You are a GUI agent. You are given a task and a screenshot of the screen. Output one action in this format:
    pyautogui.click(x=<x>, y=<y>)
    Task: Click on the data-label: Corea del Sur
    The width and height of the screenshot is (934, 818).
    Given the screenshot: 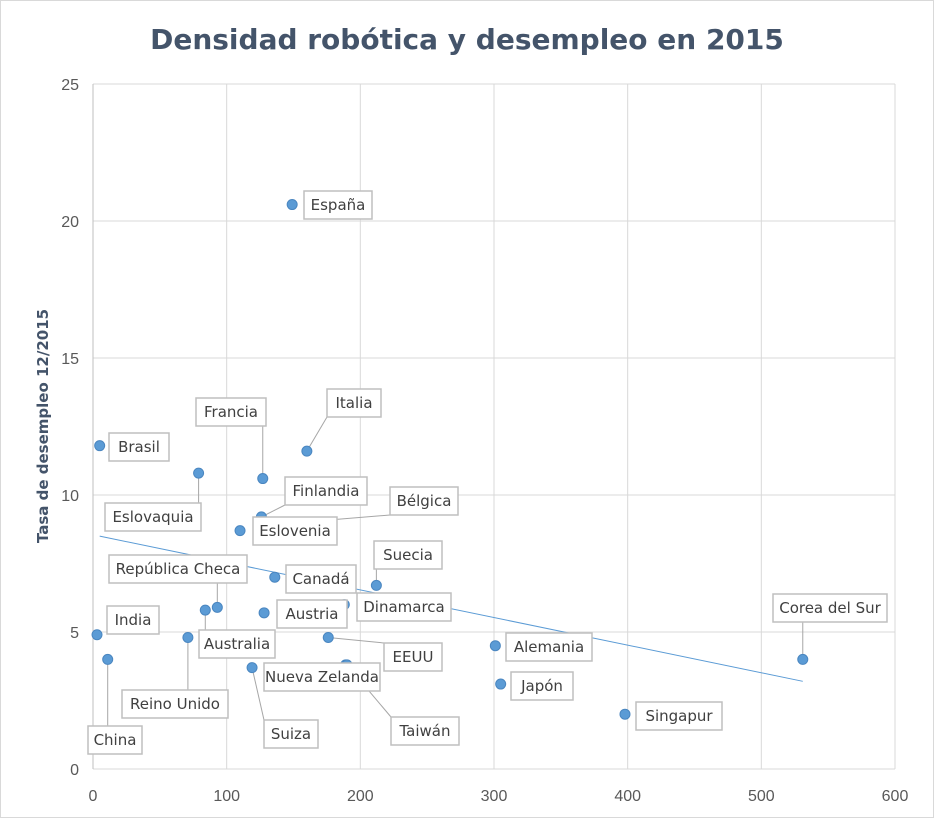 What is the action you would take?
    pyautogui.click(x=830, y=608)
    